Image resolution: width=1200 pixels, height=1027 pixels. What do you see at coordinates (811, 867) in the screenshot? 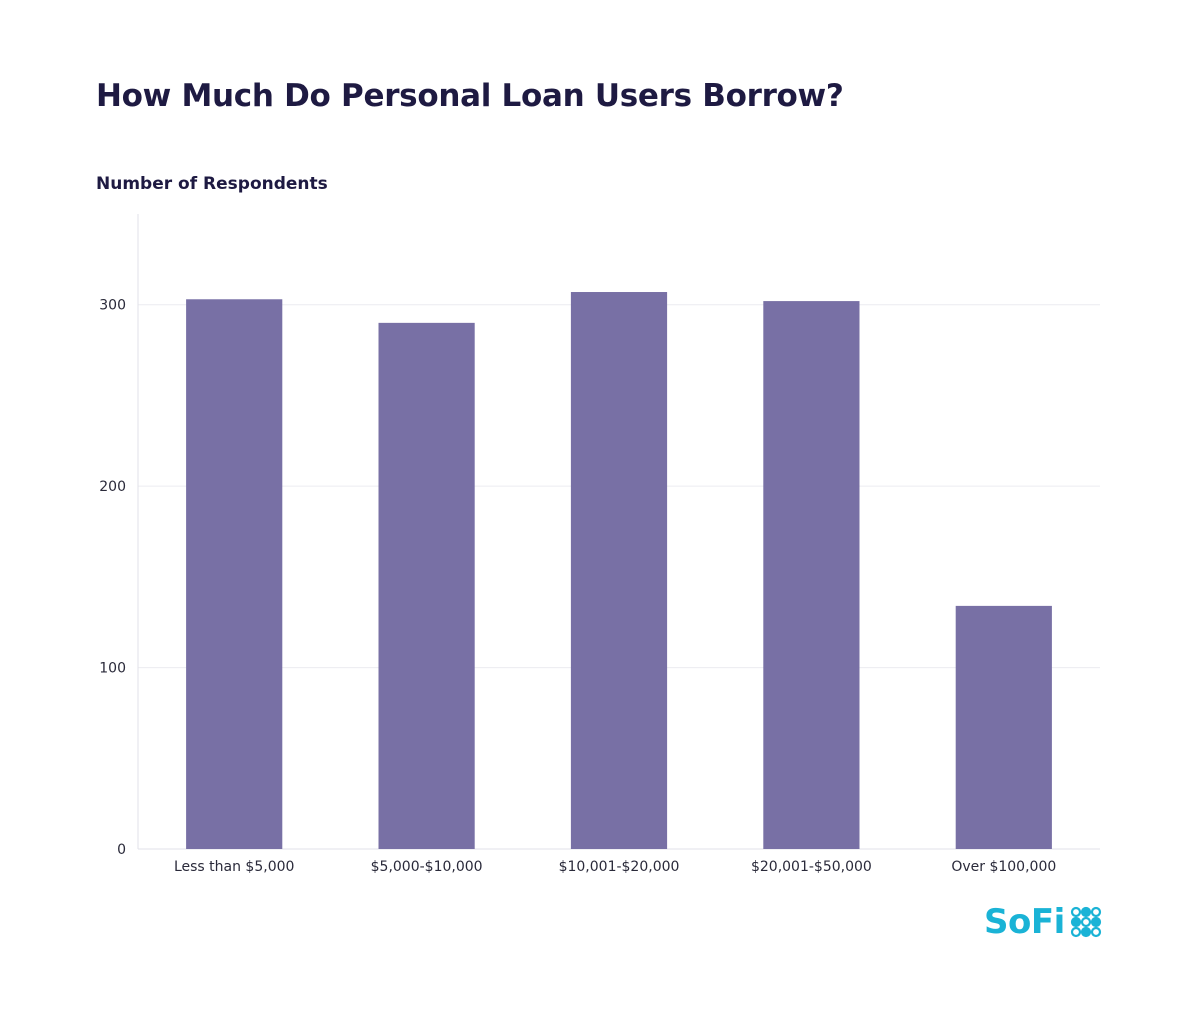
I see `x-tick-label: $20,001-$50,000` at bounding box center [811, 867].